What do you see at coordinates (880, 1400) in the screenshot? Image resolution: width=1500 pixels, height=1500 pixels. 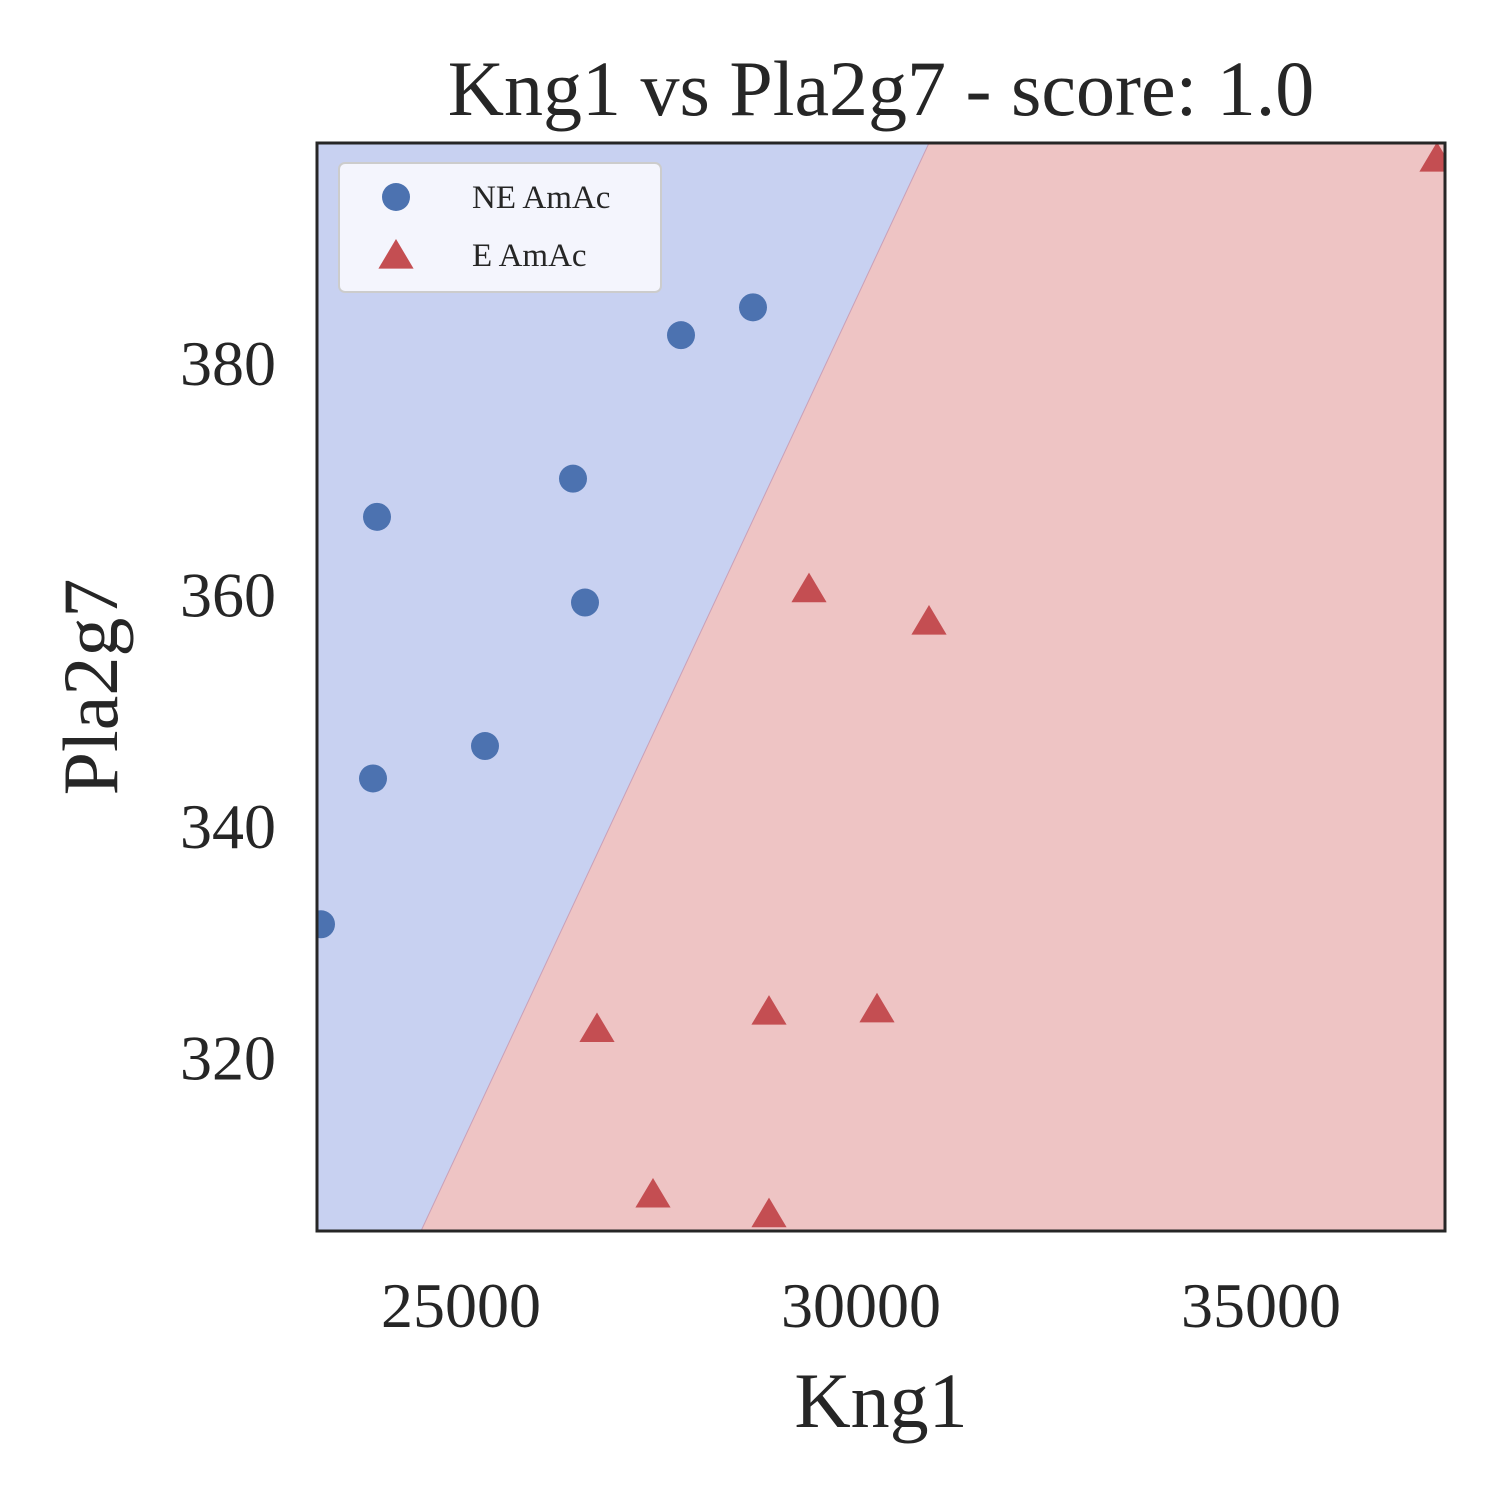 I see `x-axis-label: Kng1` at bounding box center [880, 1400].